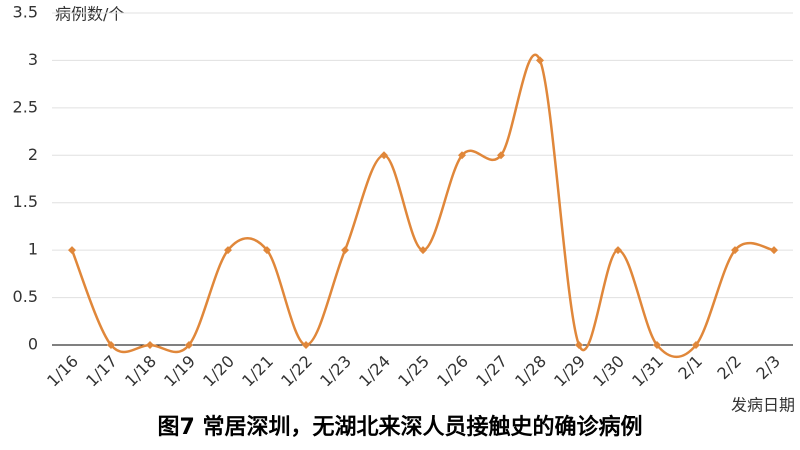 The image size is (800, 450). Describe the element at coordinates (33, 59) in the screenshot. I see `y-tick-label: 3` at that location.